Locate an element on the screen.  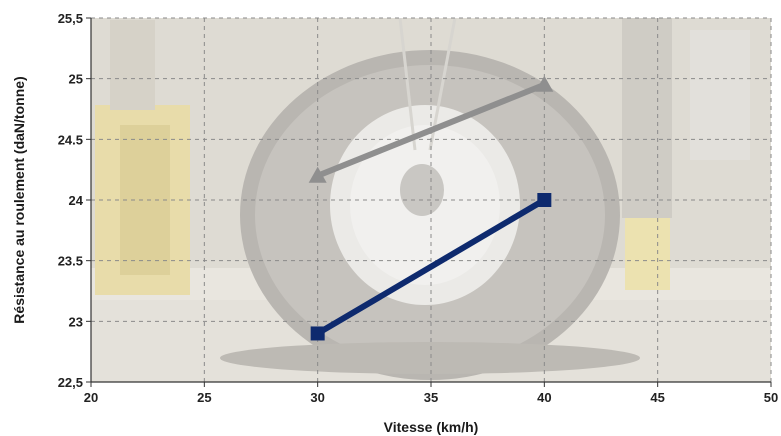
y-tick-label: 24 is located at coordinates (76, 200).